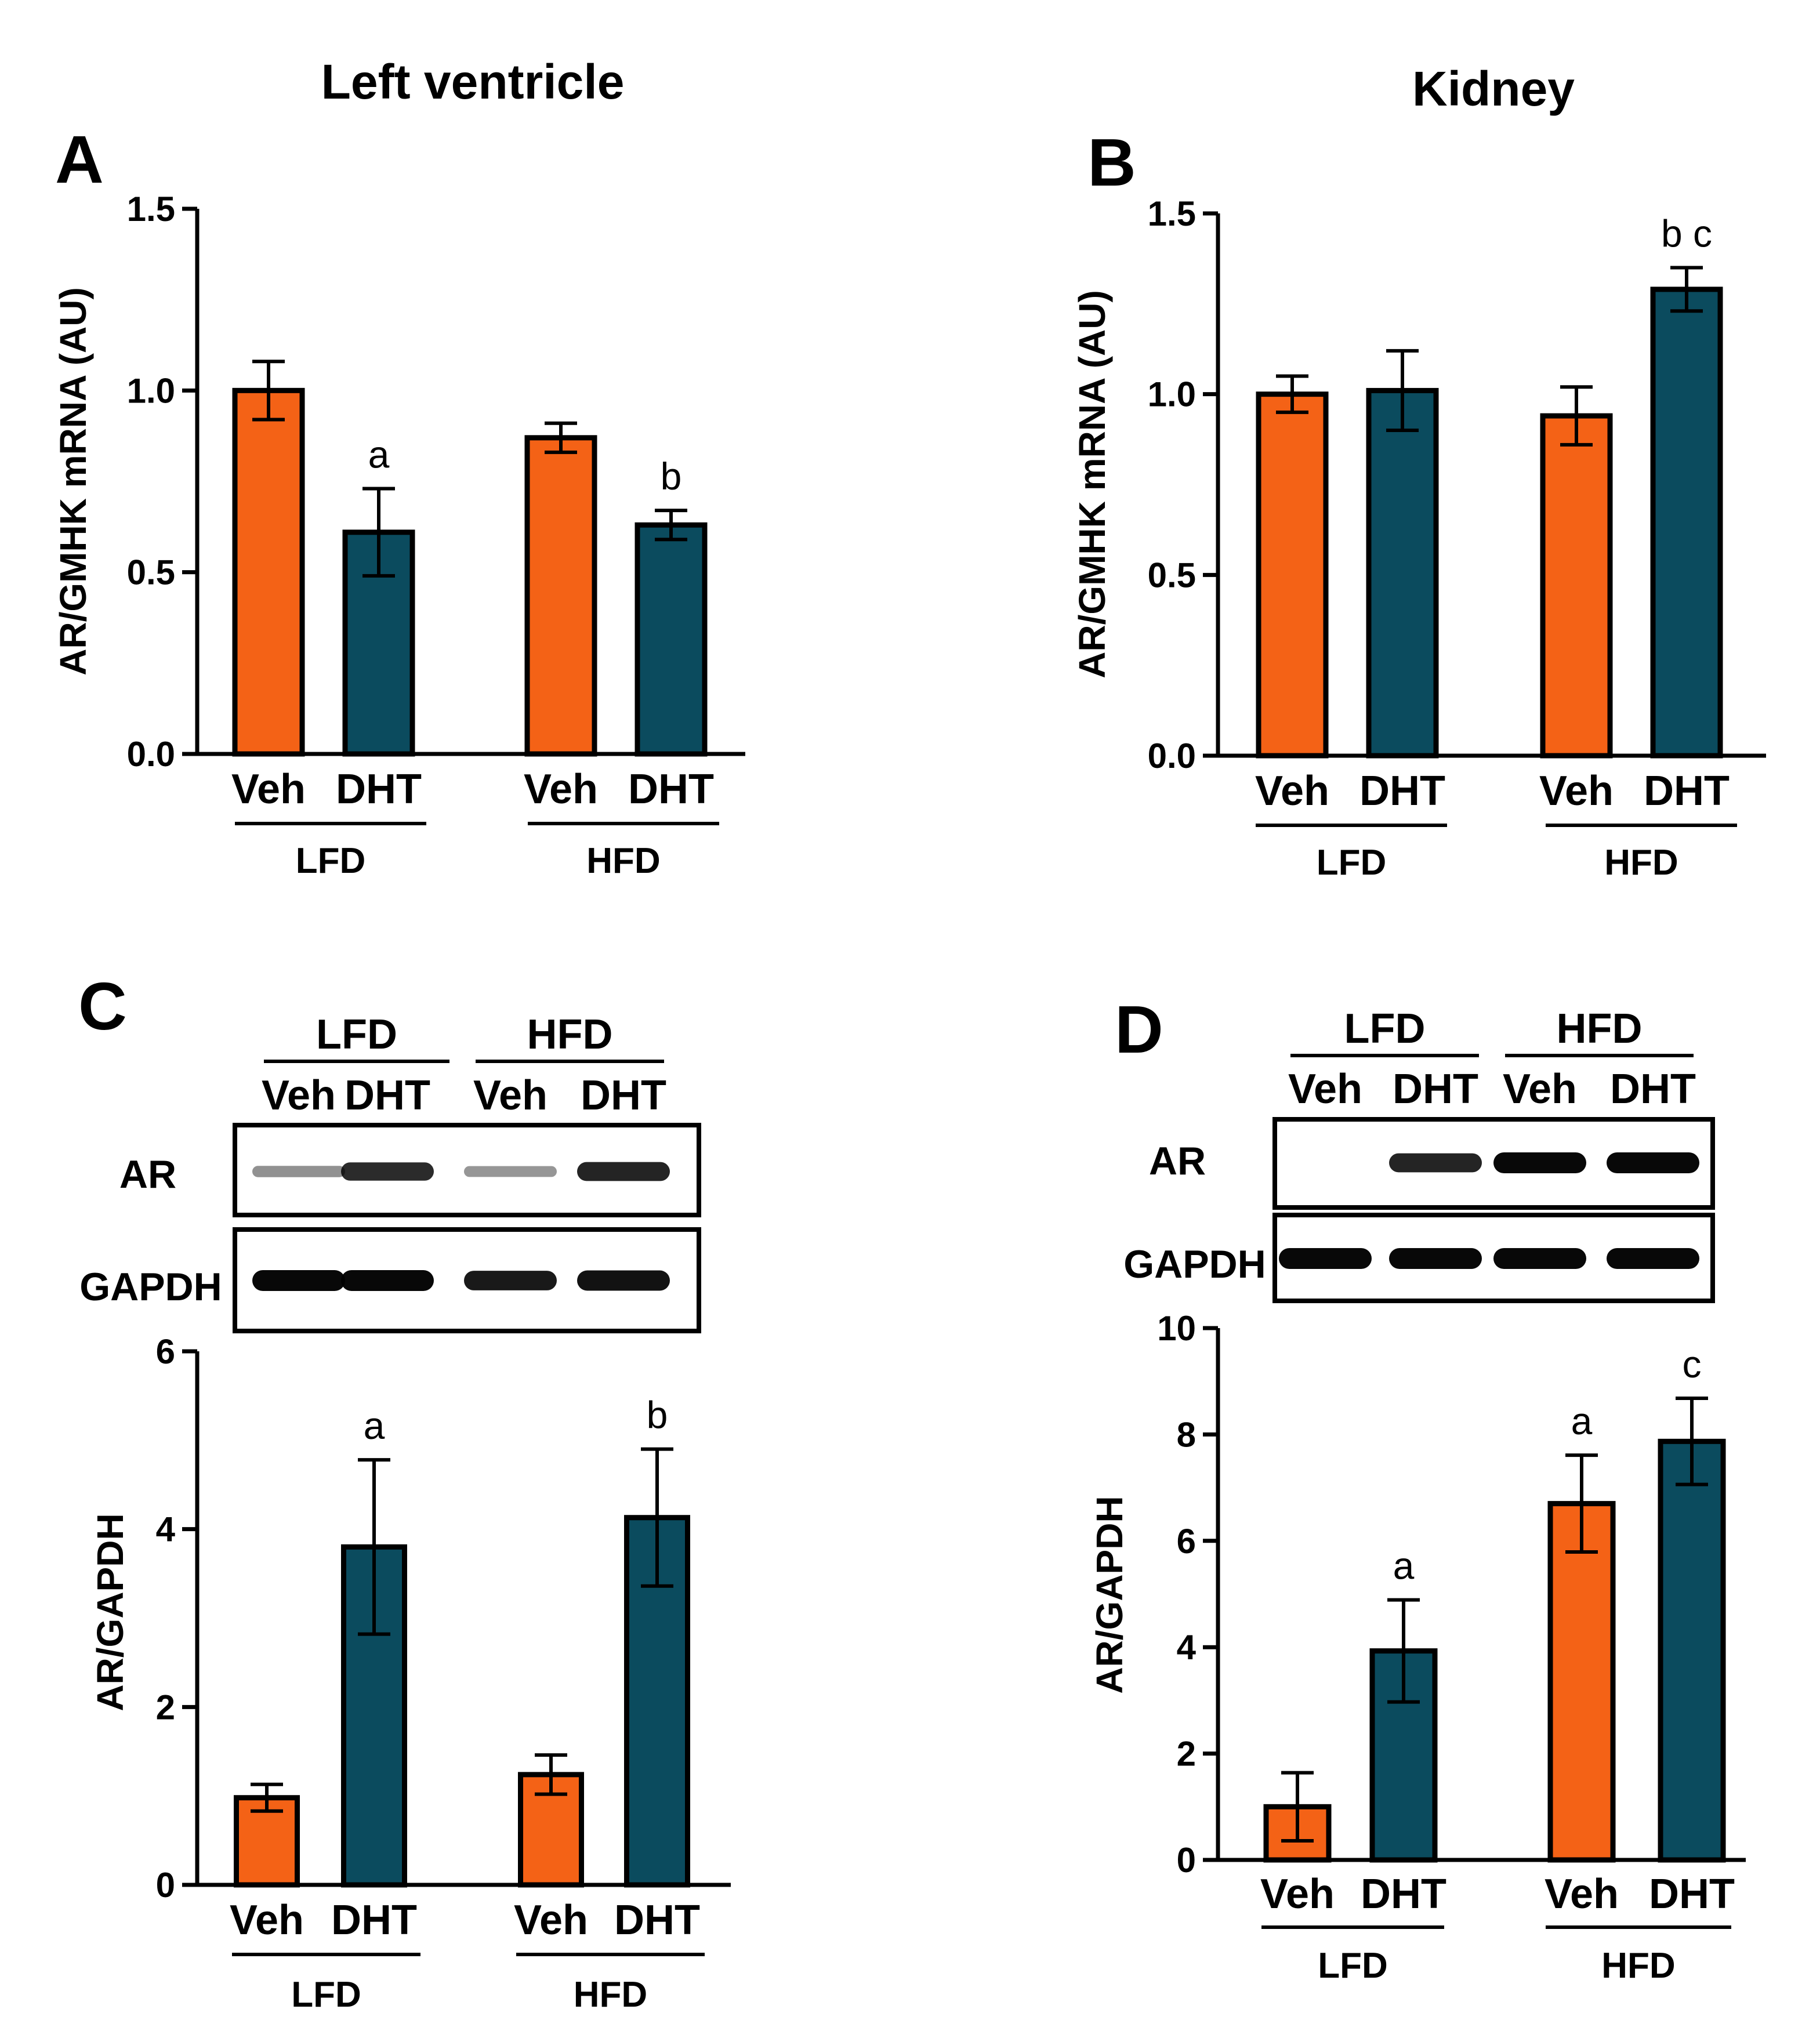  Describe the element at coordinates (1176, 1328) in the screenshot. I see `y-tick-label: 10` at that location.